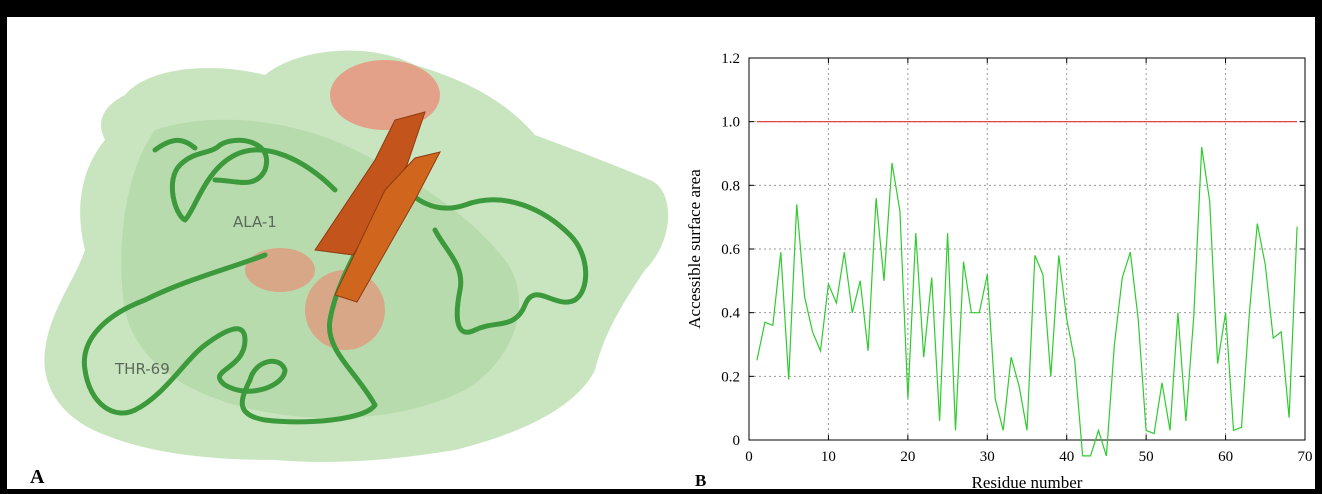 Image resolution: width=1322 pixels, height=494 pixels. What do you see at coordinates (701, 480) in the screenshot?
I see `panel-b-label: B` at bounding box center [701, 480].